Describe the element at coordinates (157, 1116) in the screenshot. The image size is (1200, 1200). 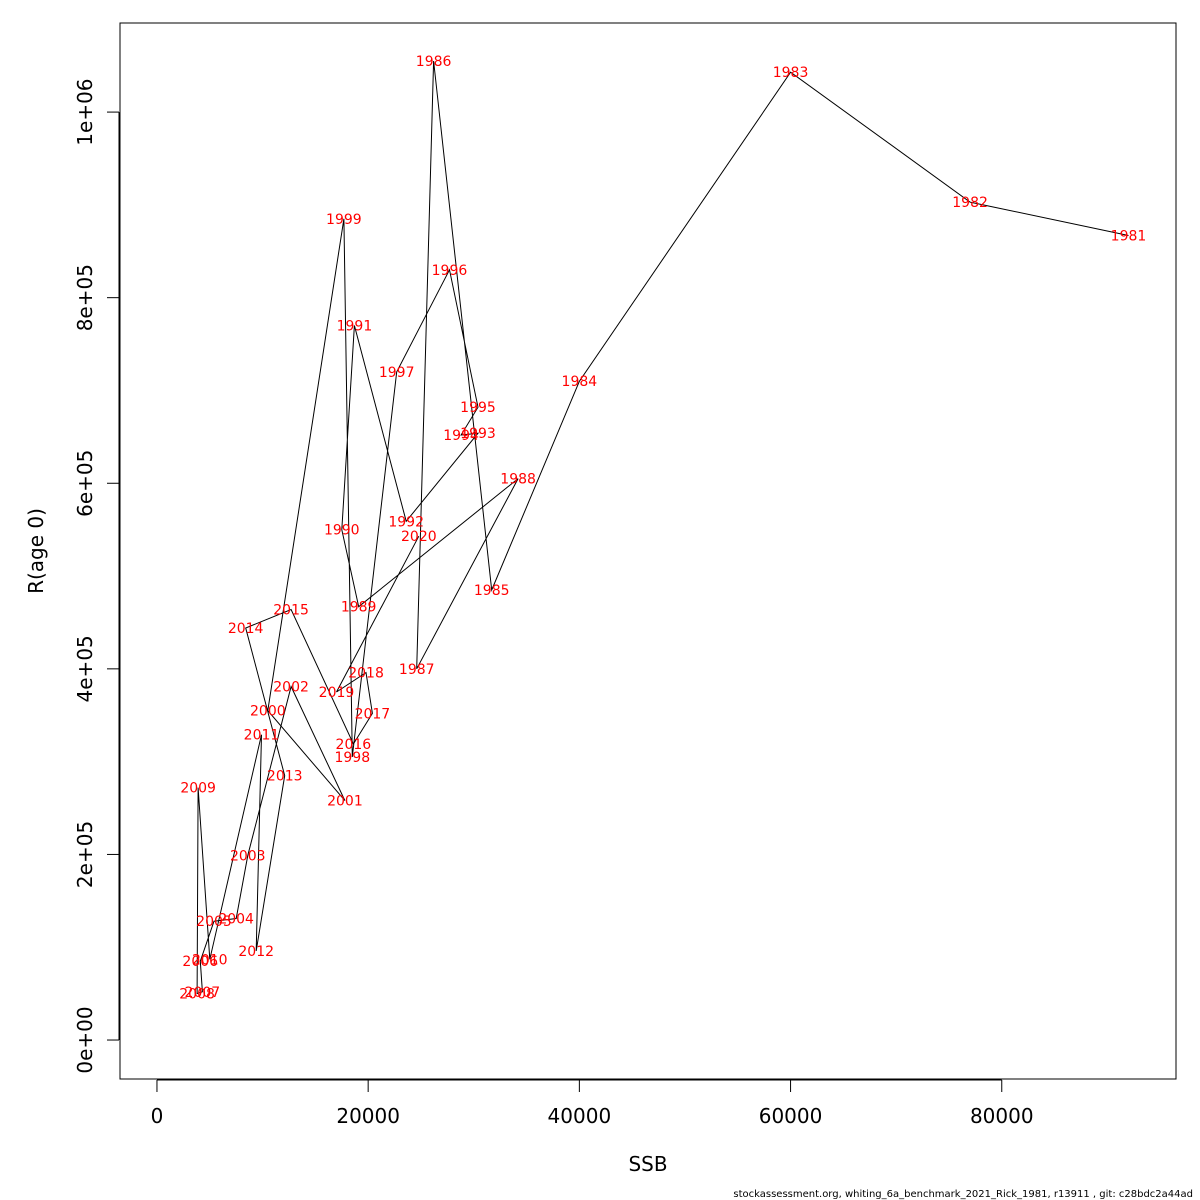
I see `x-tick-label: 0` at that location.